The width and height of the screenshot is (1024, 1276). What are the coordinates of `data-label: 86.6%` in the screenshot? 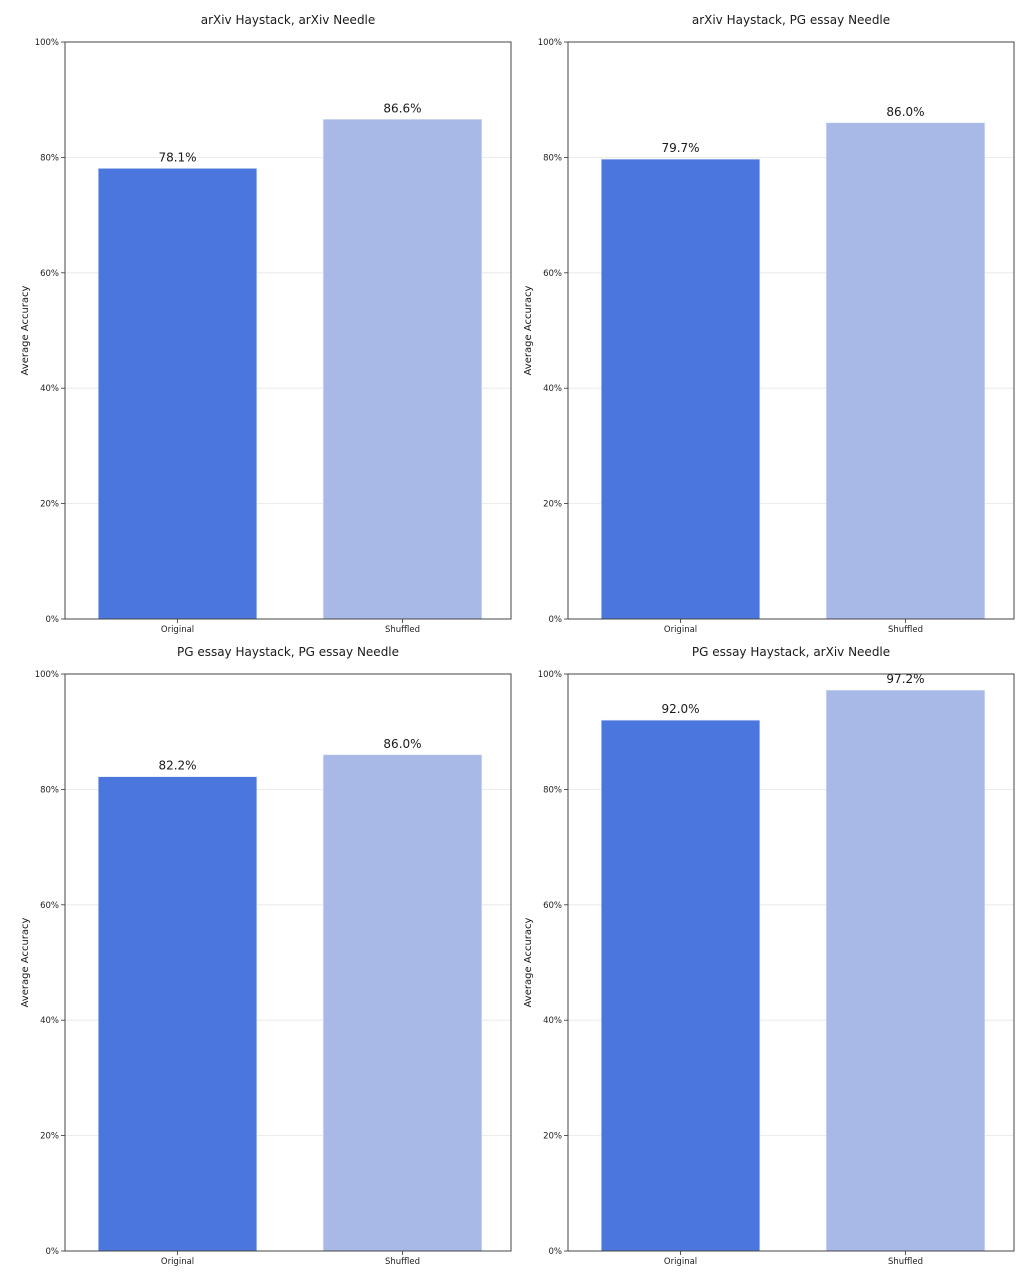 It's located at (402, 108).